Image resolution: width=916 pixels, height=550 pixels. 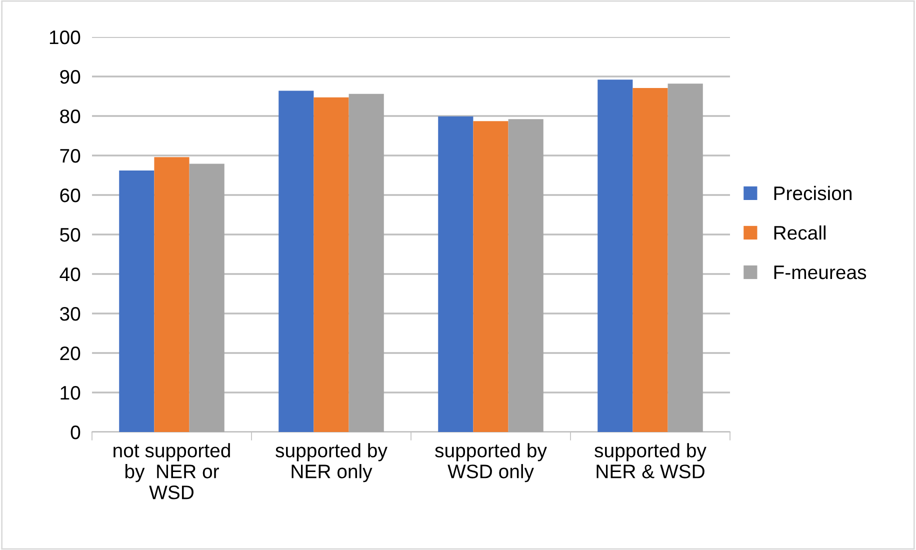 What do you see at coordinates (70, 235) in the screenshot?
I see `y-tick-label: 50` at bounding box center [70, 235].